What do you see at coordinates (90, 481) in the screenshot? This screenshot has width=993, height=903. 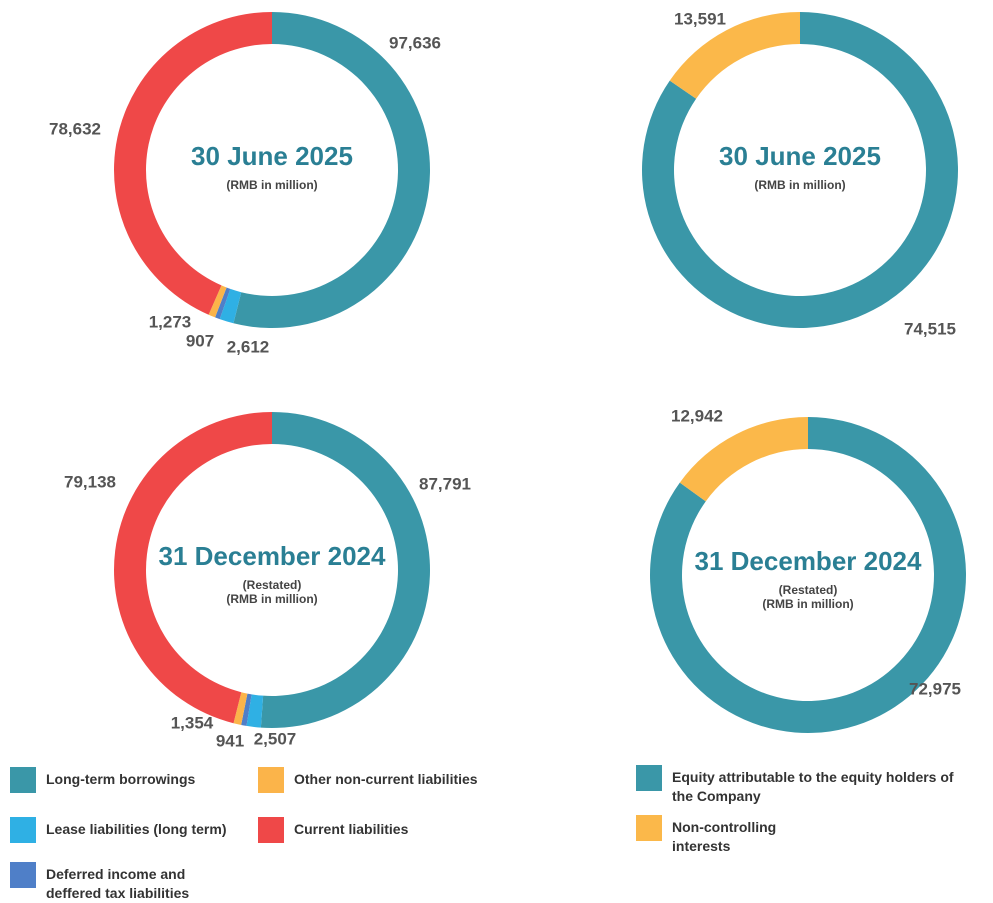 I see `data-label: 79,138` at bounding box center [90, 481].